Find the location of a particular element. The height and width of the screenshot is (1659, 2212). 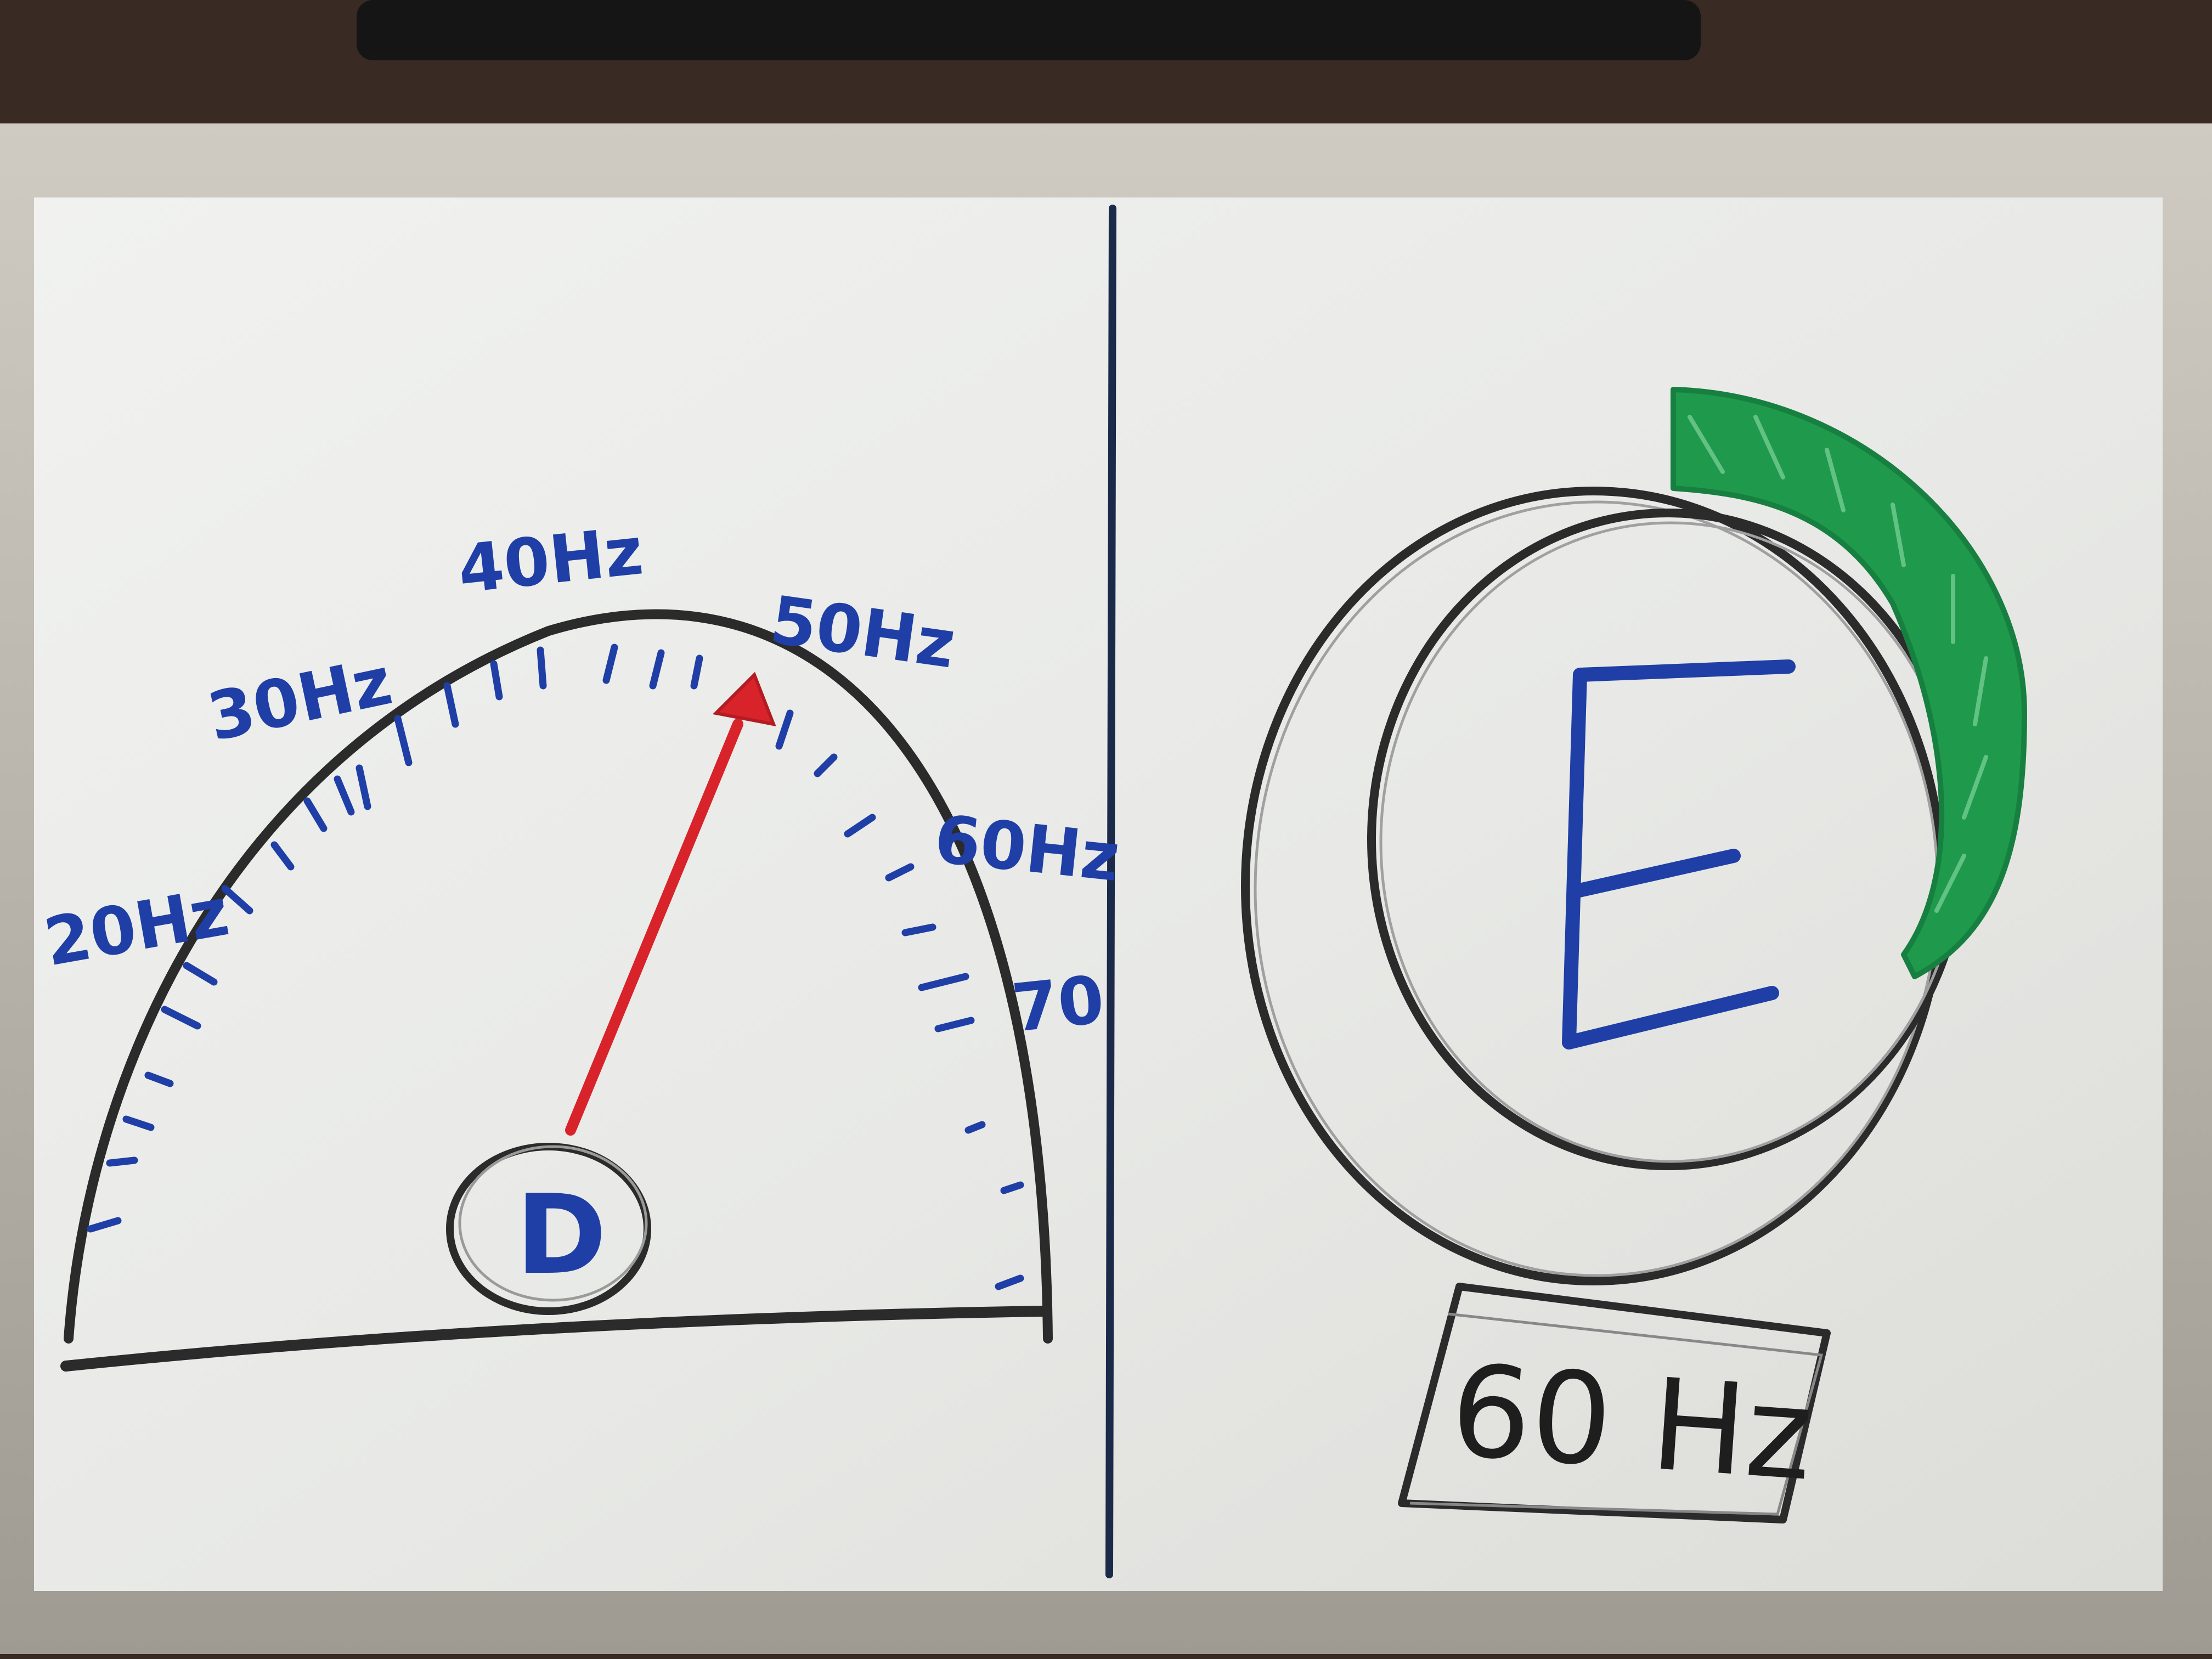

readout-box is located at coordinates (1614, 1403).